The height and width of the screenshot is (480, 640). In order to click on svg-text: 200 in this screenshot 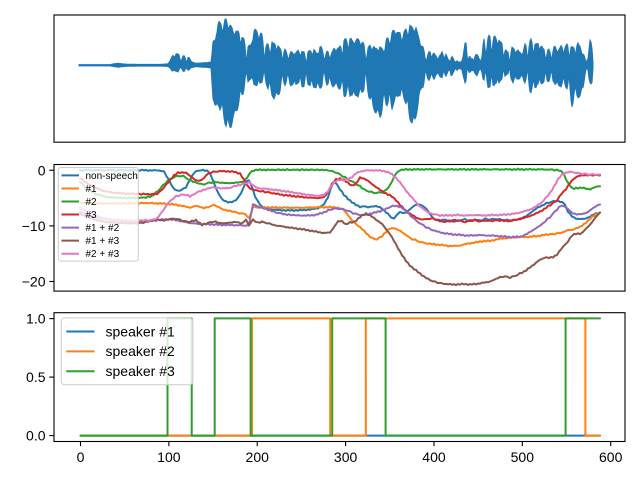, I will do `click(258, 457)`.